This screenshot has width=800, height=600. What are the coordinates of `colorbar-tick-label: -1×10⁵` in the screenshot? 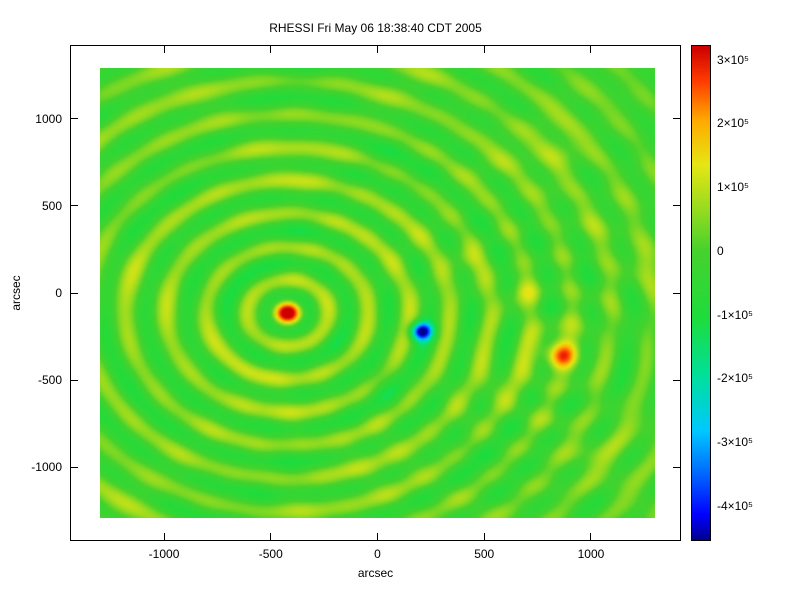 It's located at (735, 314).